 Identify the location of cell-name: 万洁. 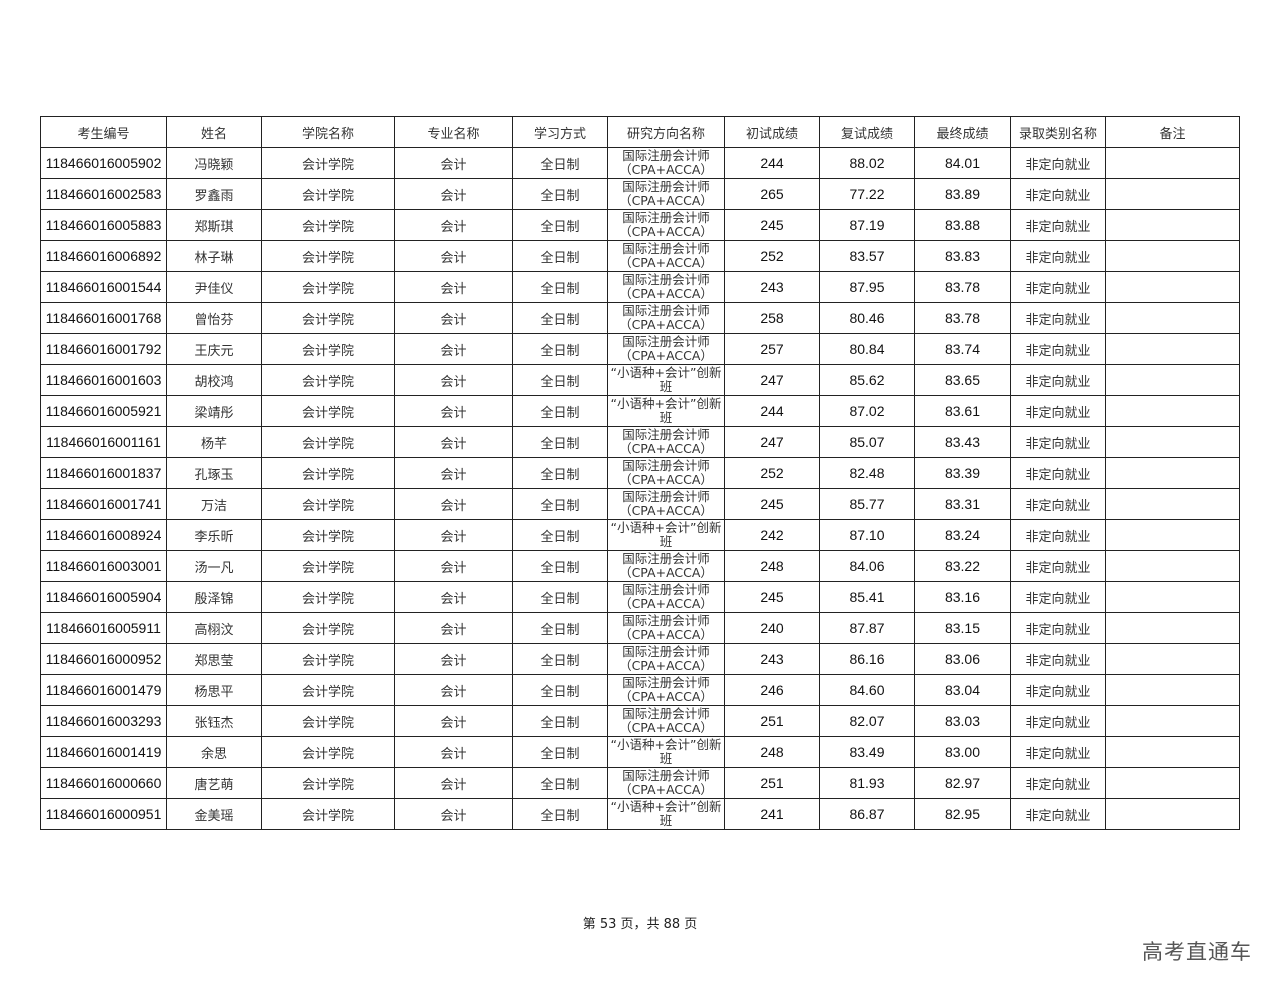
(214, 504).